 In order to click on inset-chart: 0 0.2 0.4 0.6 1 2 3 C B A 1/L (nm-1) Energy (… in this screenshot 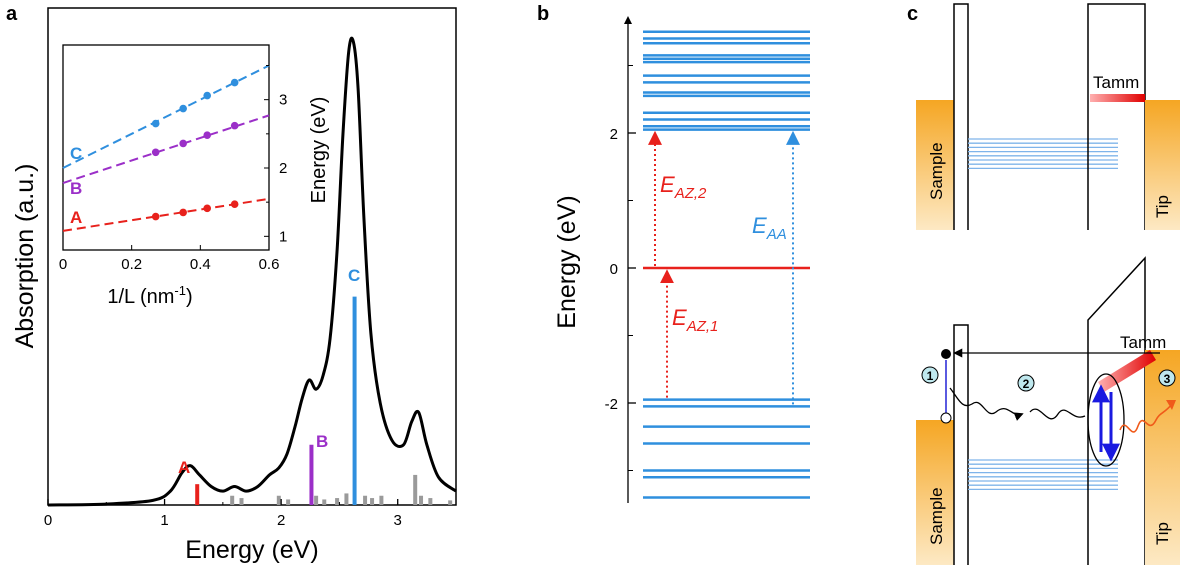, I will do `click(194, 176)`.